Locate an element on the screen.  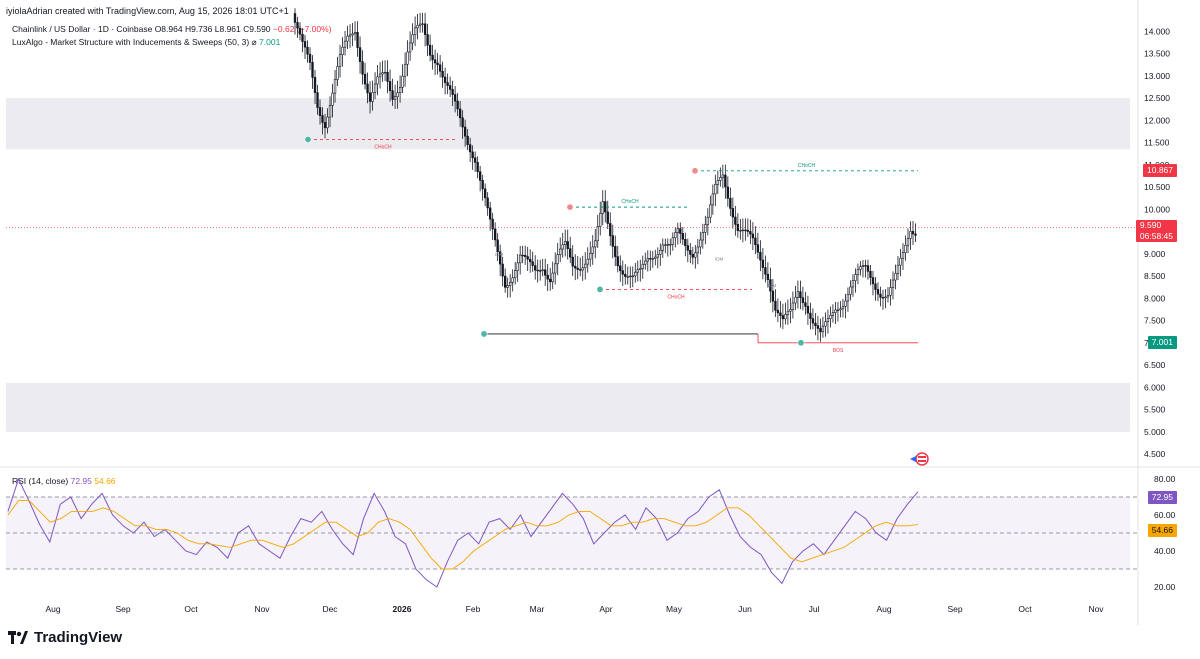
price-tick-label: 6.000 is located at coordinates (1155, 387).